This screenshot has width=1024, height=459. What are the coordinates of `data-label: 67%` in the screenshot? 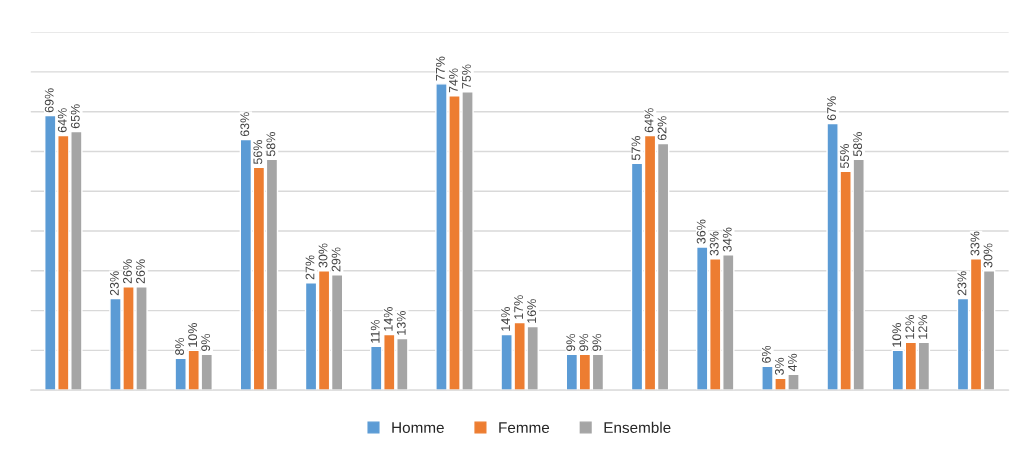 It's located at (831, 108).